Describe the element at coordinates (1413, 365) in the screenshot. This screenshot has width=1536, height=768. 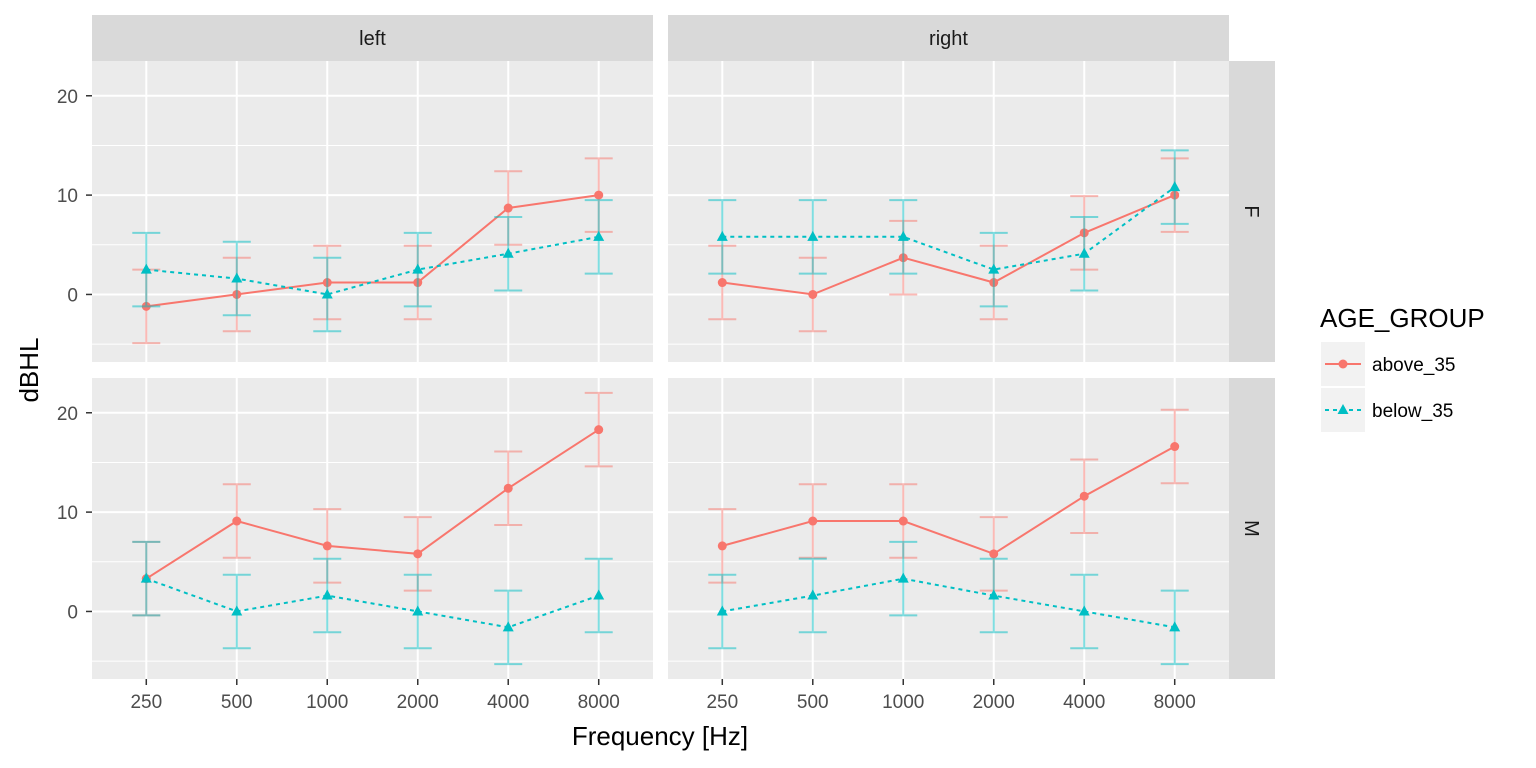
I see `legend-label: above_35` at that location.